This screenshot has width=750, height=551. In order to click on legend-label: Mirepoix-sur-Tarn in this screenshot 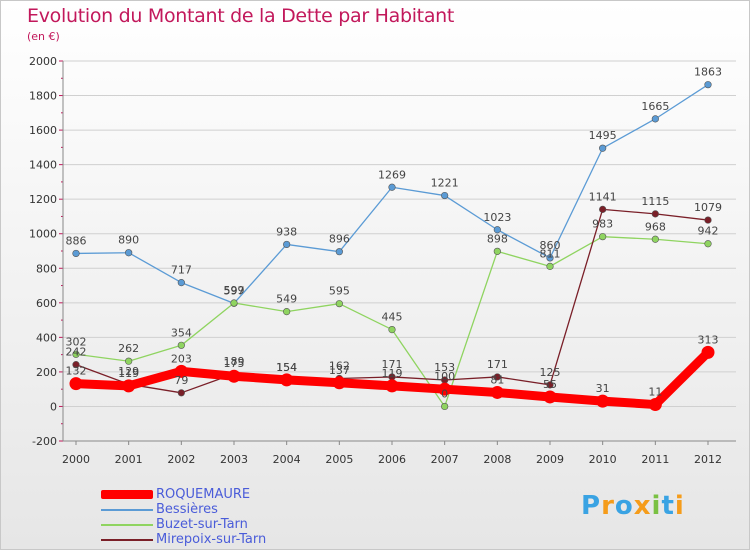, I will do `click(211, 539)`.